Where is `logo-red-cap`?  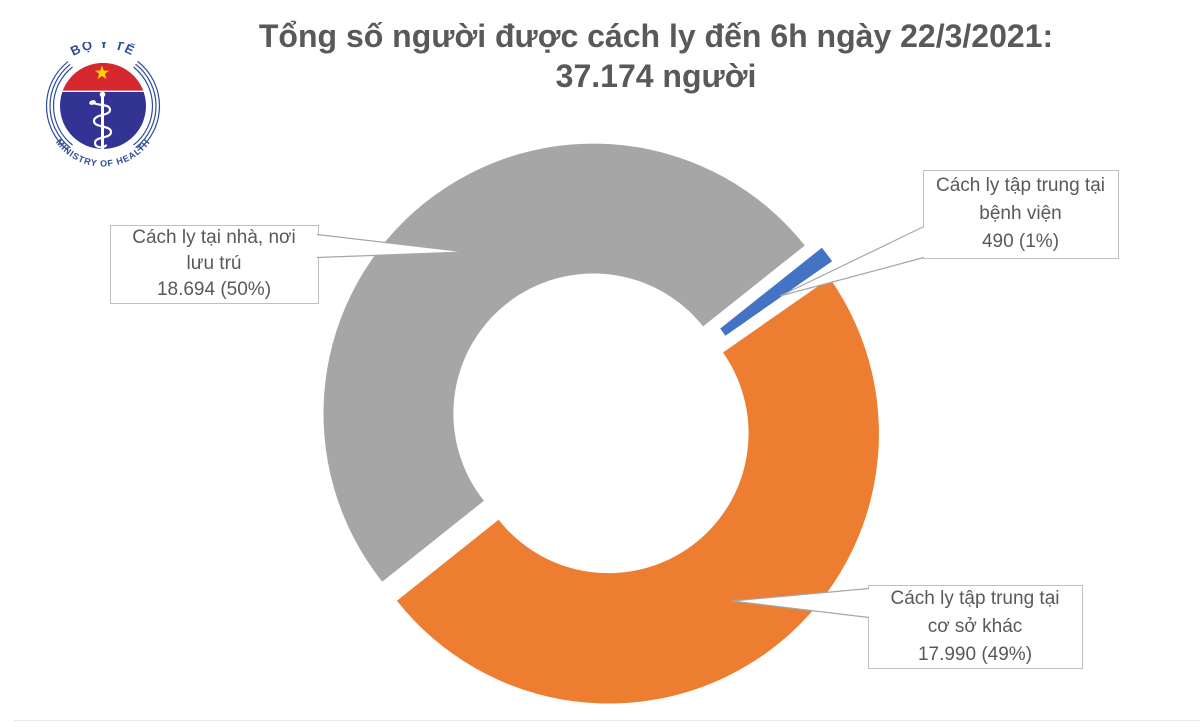
logo-red-cap is located at coordinates (103, 76).